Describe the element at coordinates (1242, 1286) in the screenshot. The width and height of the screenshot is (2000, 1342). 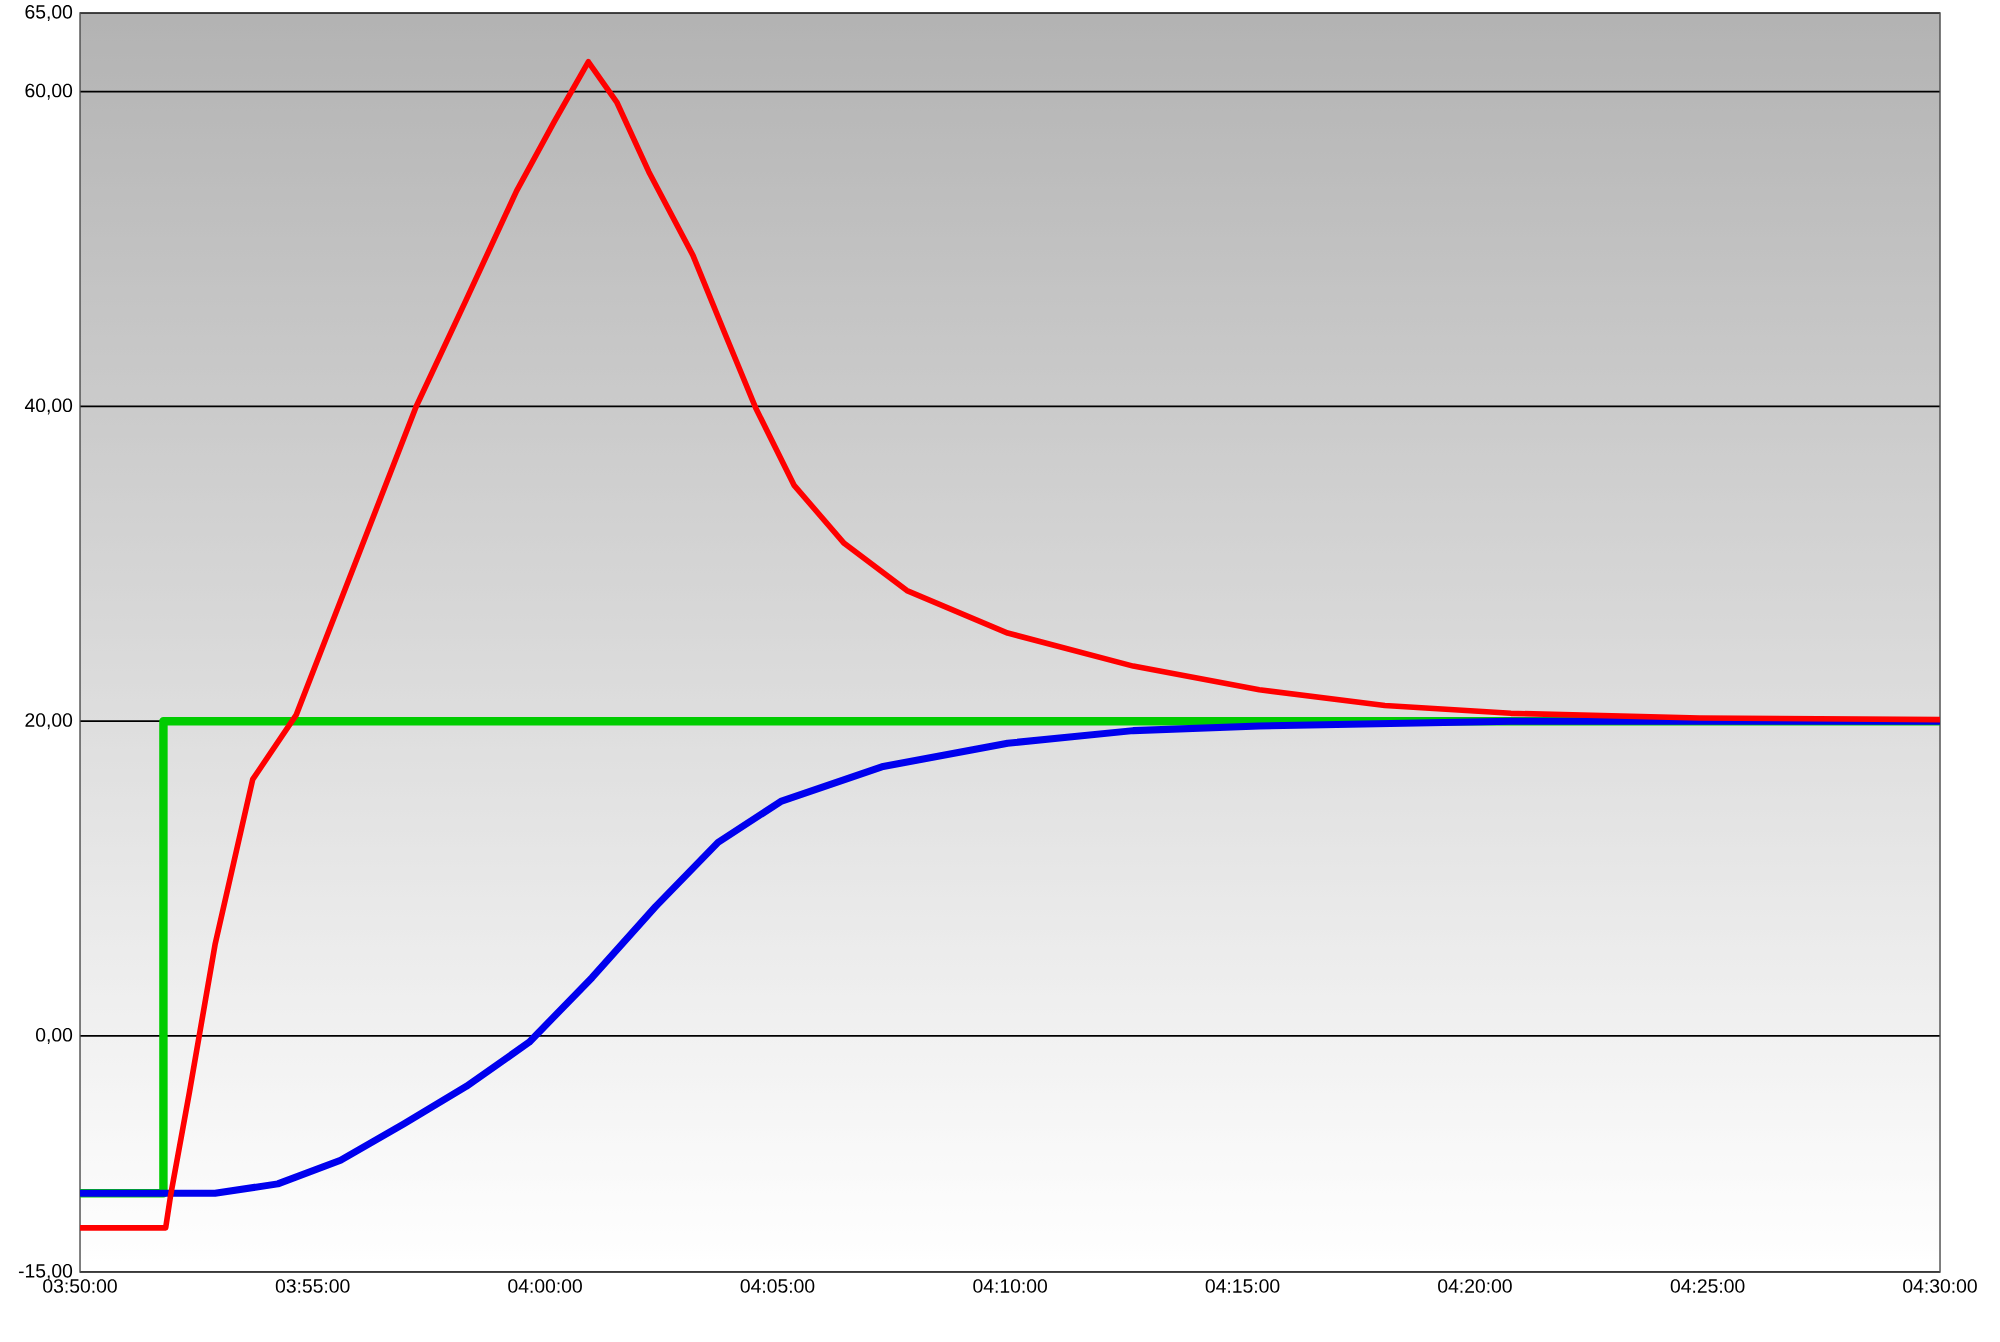
I see `x-tick-label: 04:15:00` at that location.